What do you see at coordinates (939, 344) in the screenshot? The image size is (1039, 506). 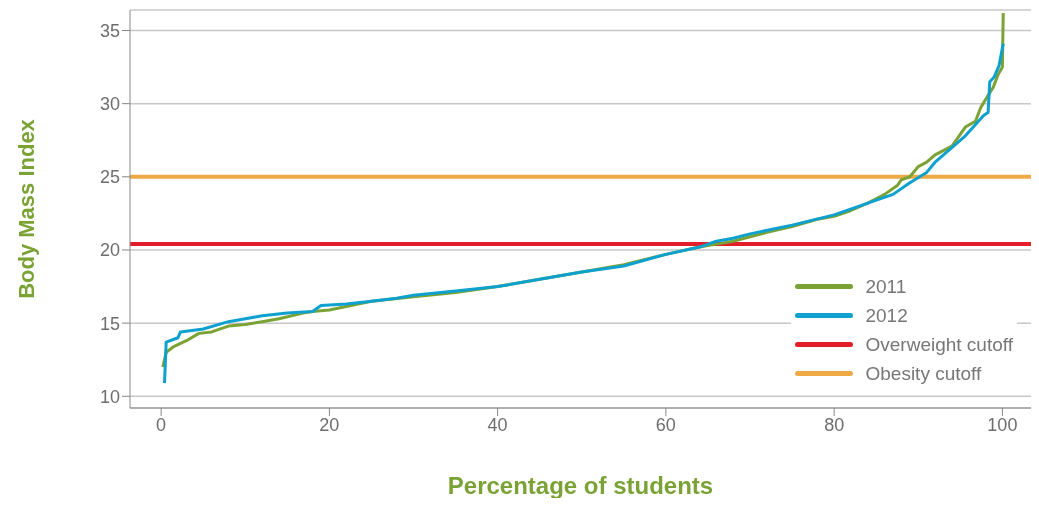 I see `legend-label: Overweight cutoff` at bounding box center [939, 344].